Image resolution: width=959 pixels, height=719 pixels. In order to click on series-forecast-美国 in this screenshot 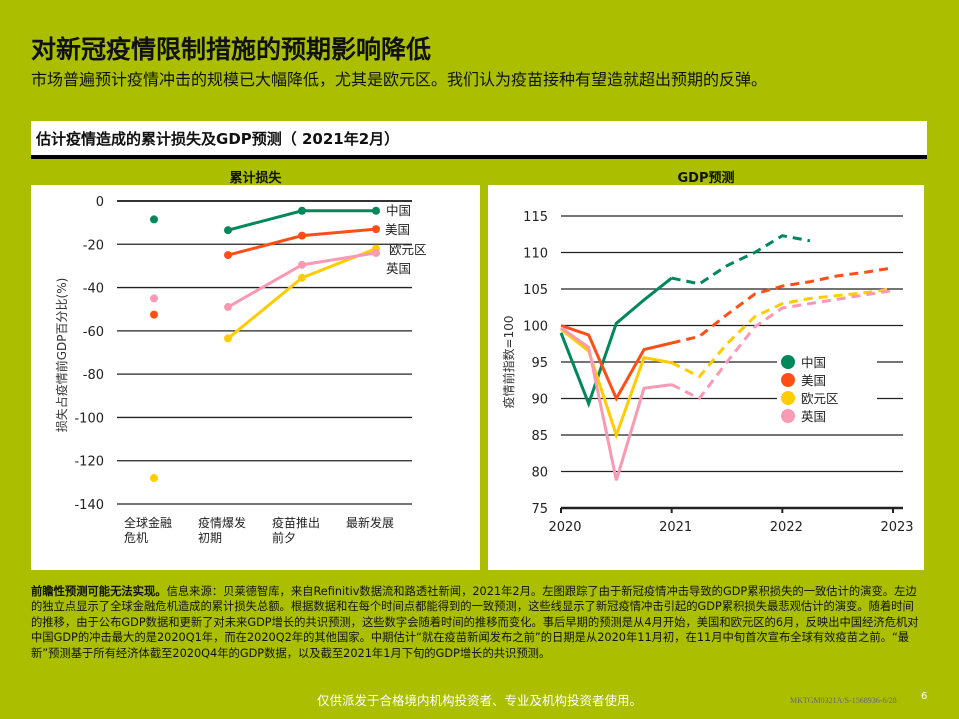, I will do `click(782, 305)`.